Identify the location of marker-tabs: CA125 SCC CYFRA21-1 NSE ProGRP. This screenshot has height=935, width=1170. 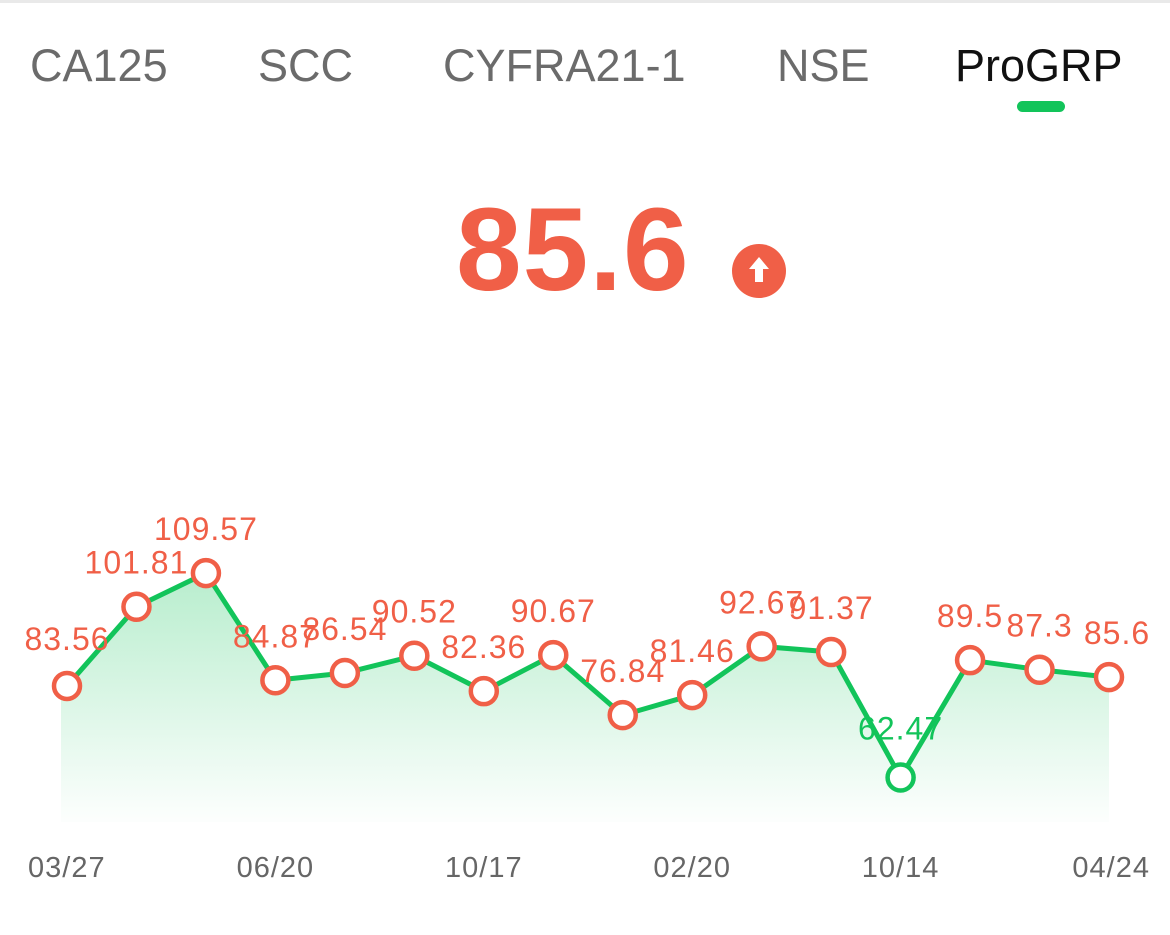
(585, 65).